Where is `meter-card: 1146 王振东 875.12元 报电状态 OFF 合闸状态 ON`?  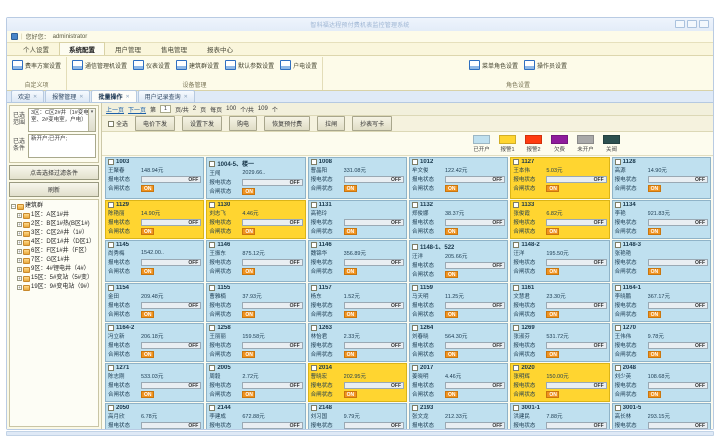
meter-card: 1146 王振东 875.12元 报电状态 OFF 合闸状态 ON is located at coordinates (256, 261).